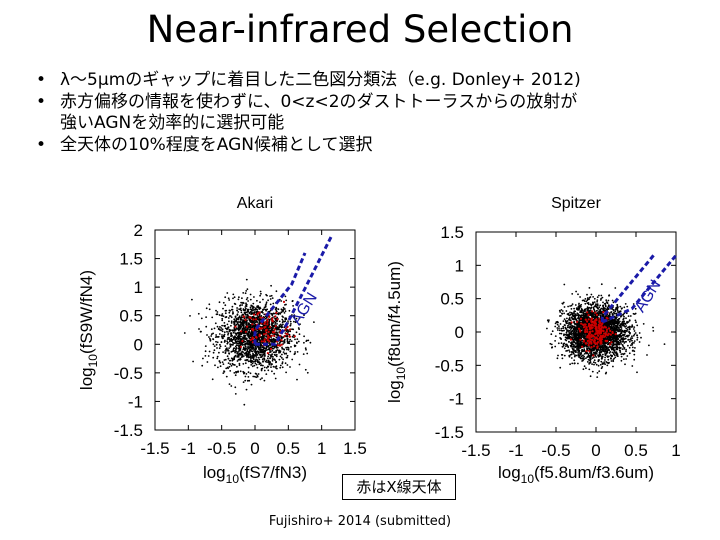 This screenshot has width=720, height=540. Describe the element at coordinates (289, 448) in the screenshot. I see `x-tick-label: 0.5` at that location.